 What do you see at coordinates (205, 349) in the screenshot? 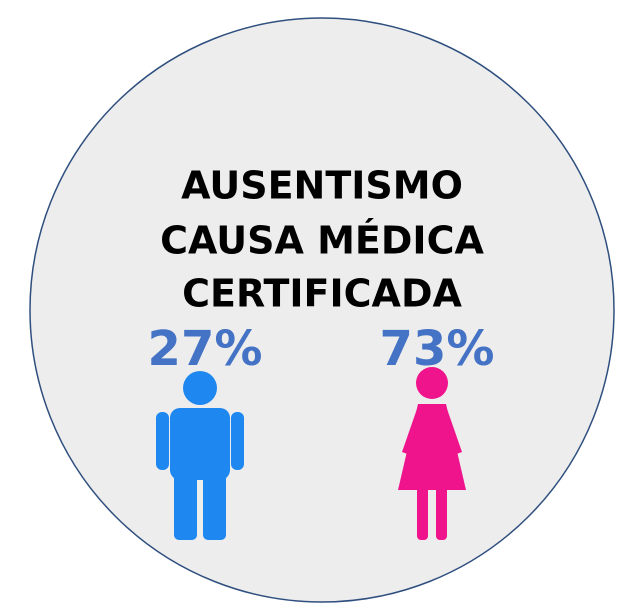
I see `male-percent: 27%` at bounding box center [205, 349].